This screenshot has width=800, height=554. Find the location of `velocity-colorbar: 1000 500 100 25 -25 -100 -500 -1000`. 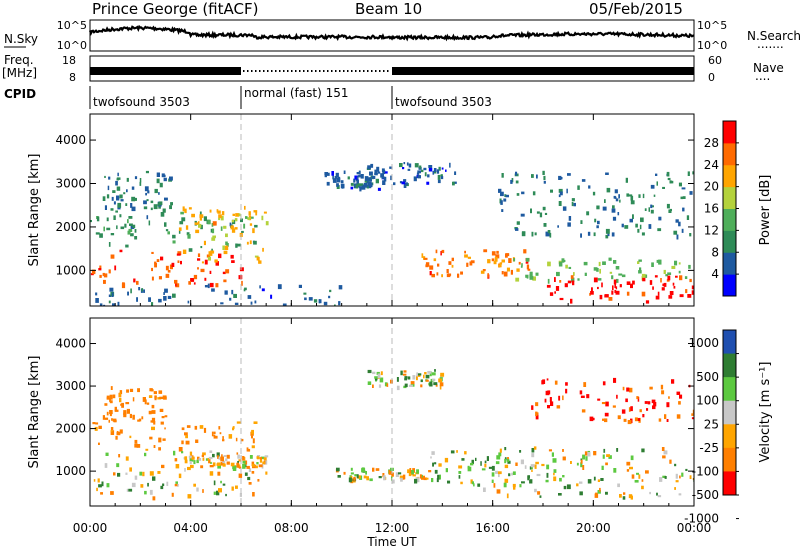

velocity-colorbar: 1000 500 100 25 -25 -100 -500 -1000 is located at coordinates (711, 427).